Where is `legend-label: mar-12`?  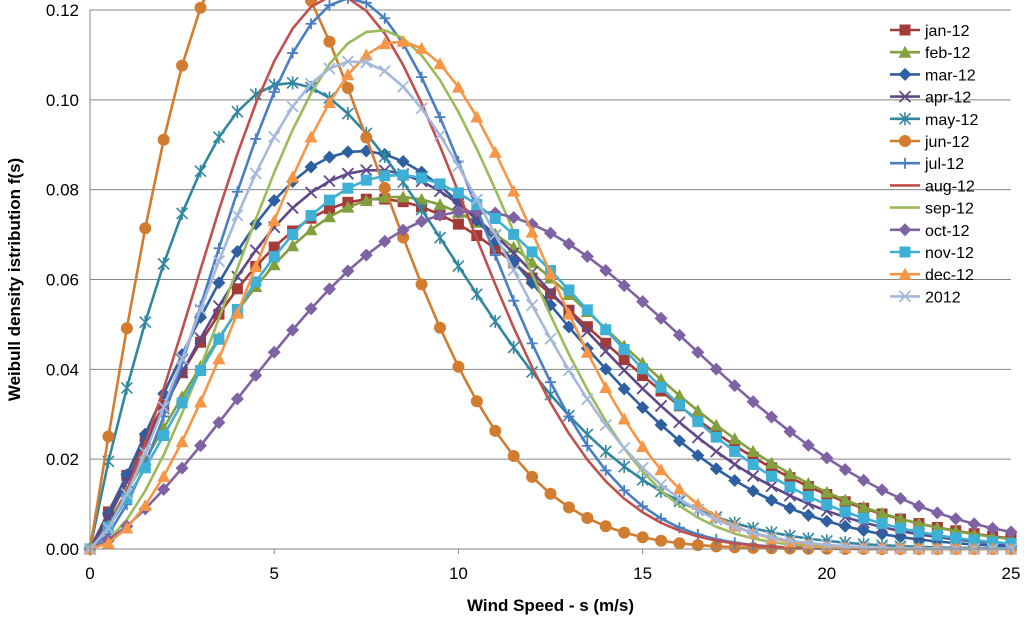
legend-label: mar-12 is located at coordinates (950, 75).